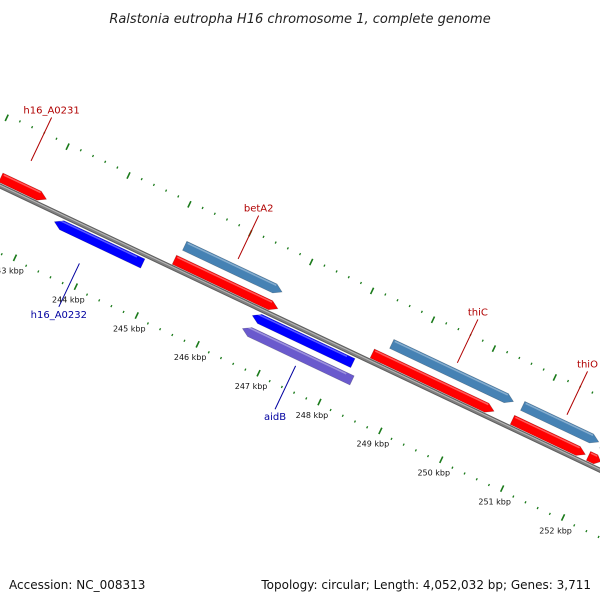 The height and width of the screenshot is (600, 600). Describe the element at coordinates (251, 386) in the screenshot. I see `ruler-tick-label: 247 kbp` at that location.